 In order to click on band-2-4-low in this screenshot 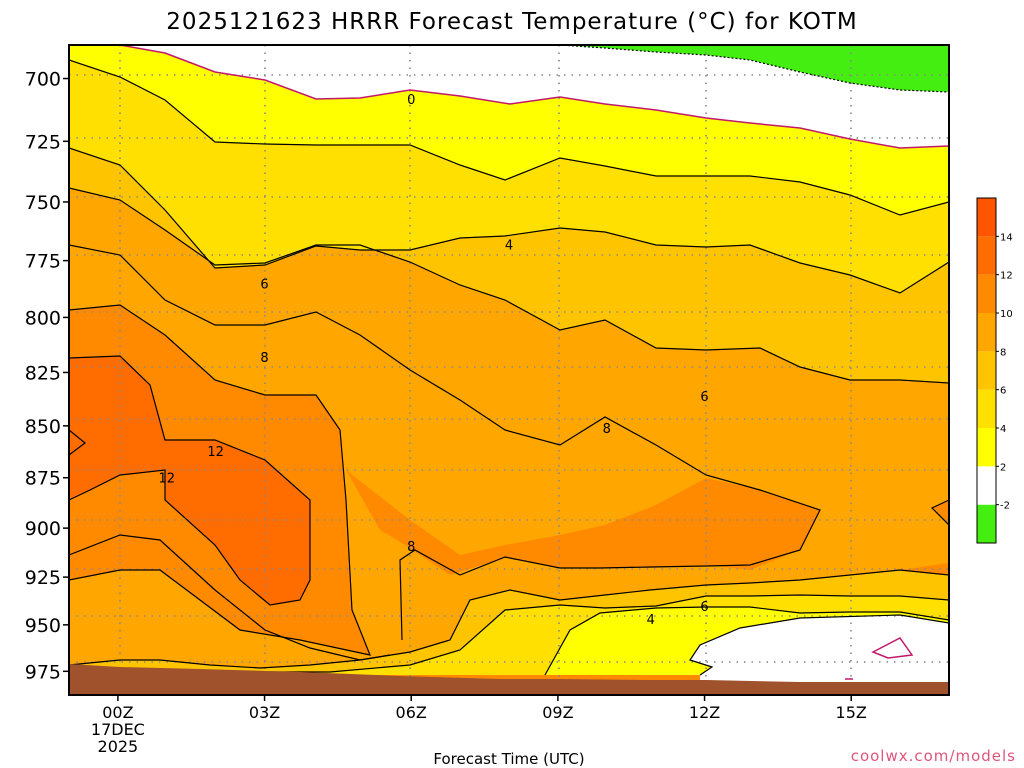, I will do `click(747, 641)`.